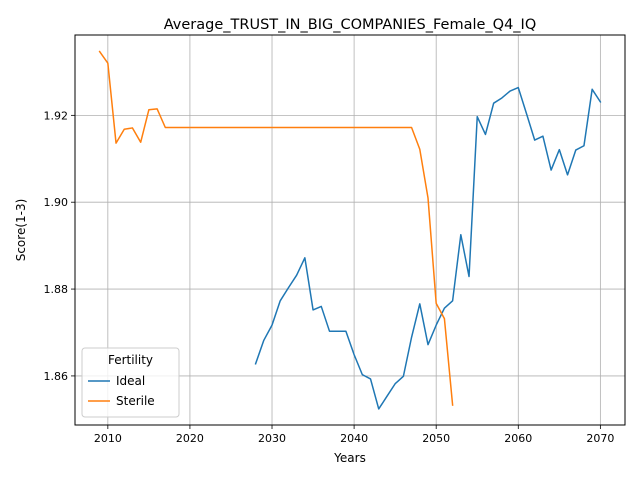 This screenshot has height=484, width=640. I want to click on x-tick-label: 2050, so click(436, 438).